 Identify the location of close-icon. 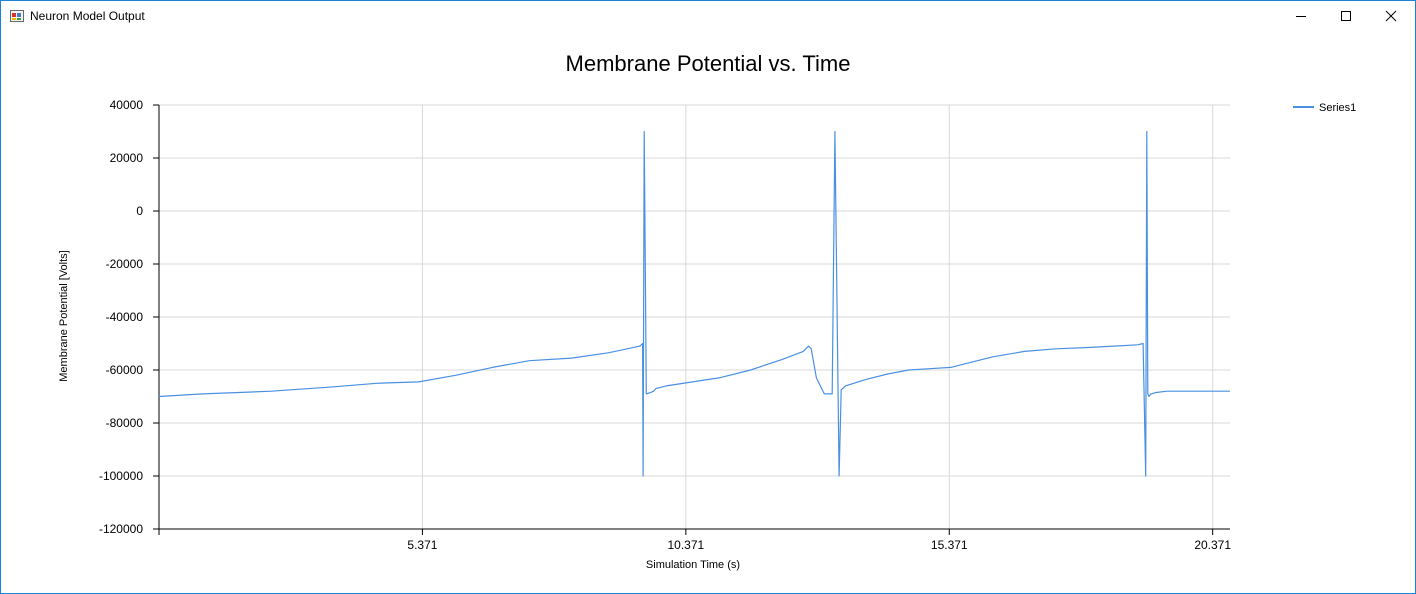
(1391, 16).